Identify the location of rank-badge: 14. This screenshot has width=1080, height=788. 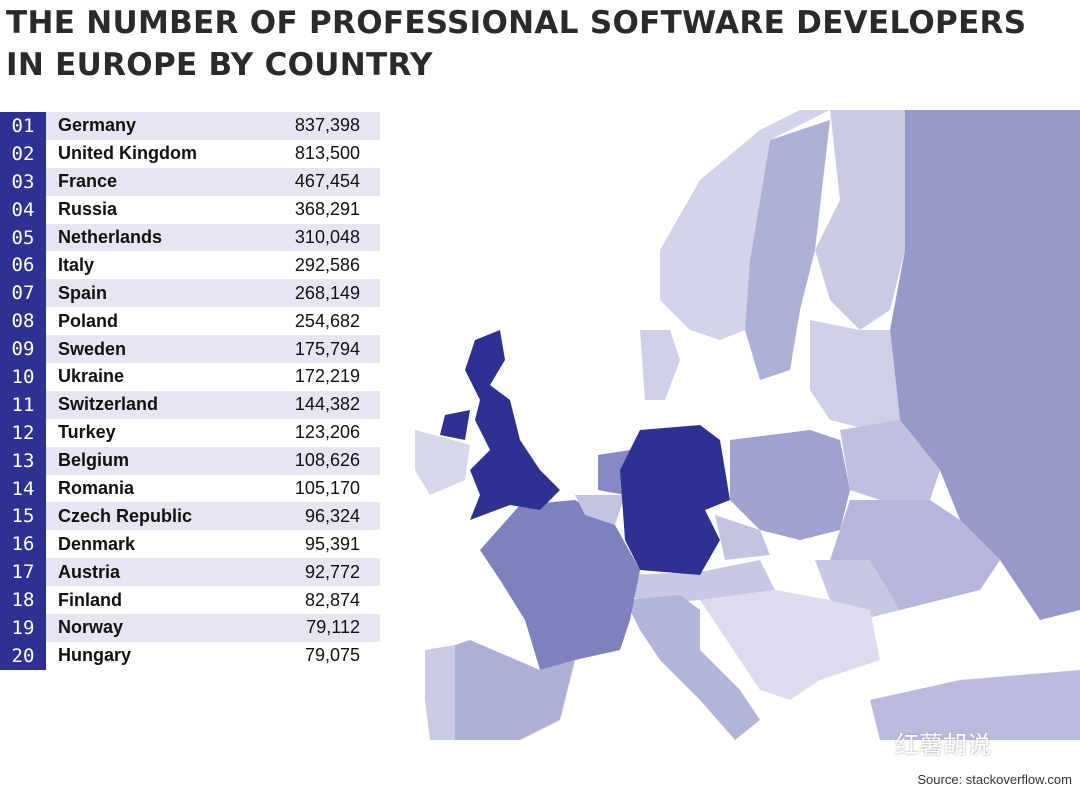
(23, 488).